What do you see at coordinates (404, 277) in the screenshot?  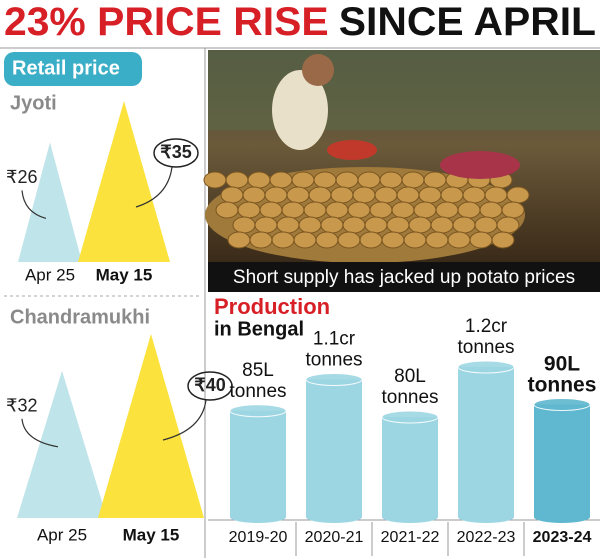 I see `photo-caption: Short supply has jacked up potato prices` at bounding box center [404, 277].